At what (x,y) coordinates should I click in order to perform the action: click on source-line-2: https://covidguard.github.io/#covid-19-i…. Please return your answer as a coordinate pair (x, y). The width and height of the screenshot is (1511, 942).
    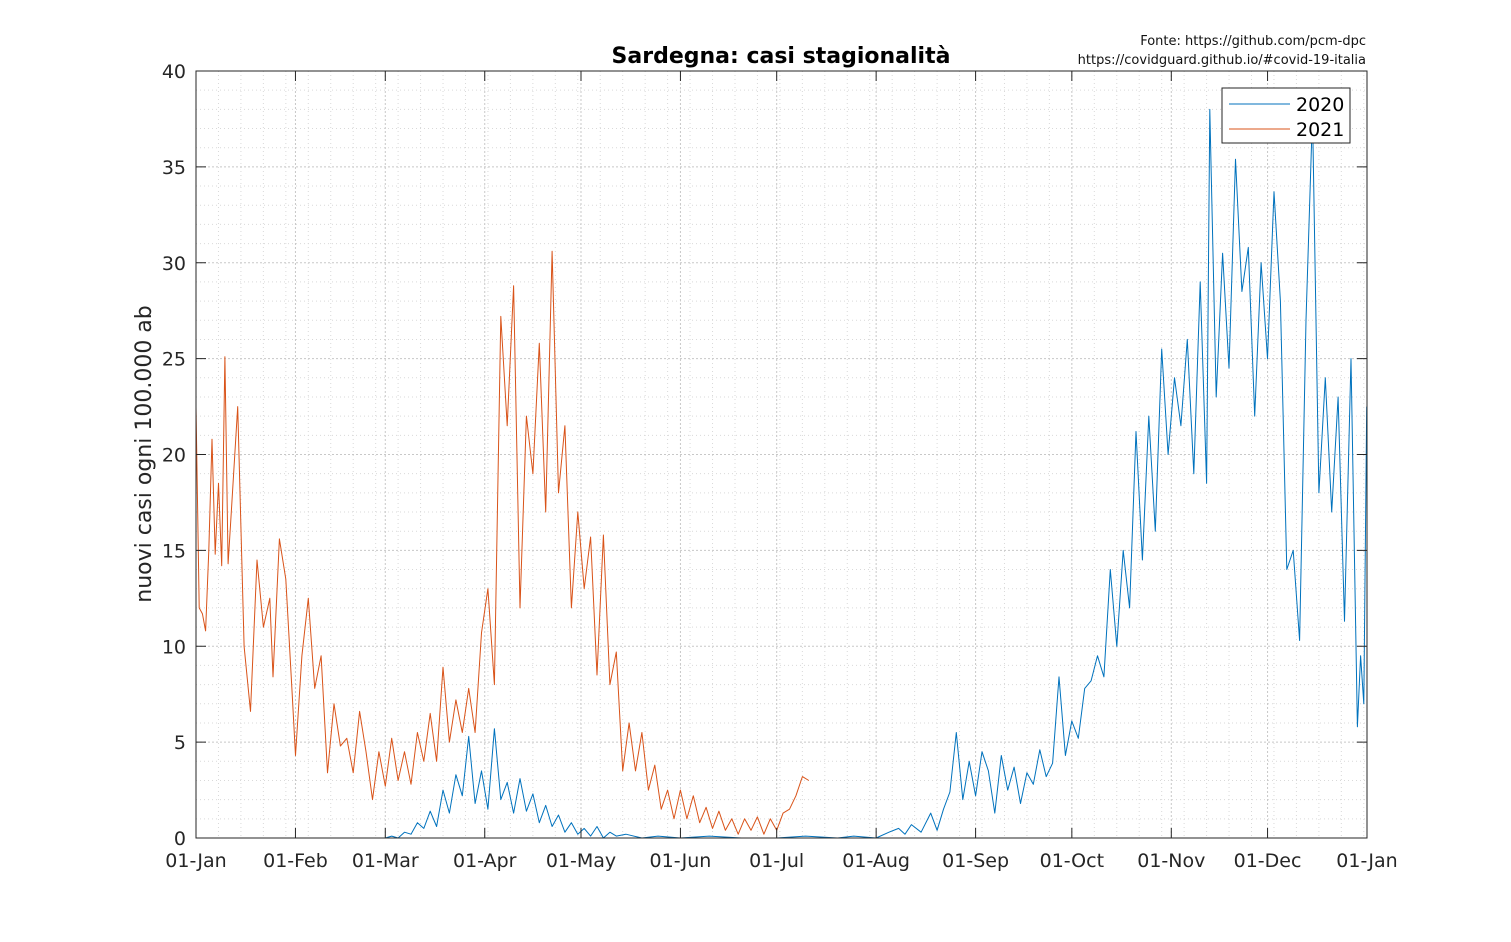
    Looking at the image, I should click on (1221, 60).